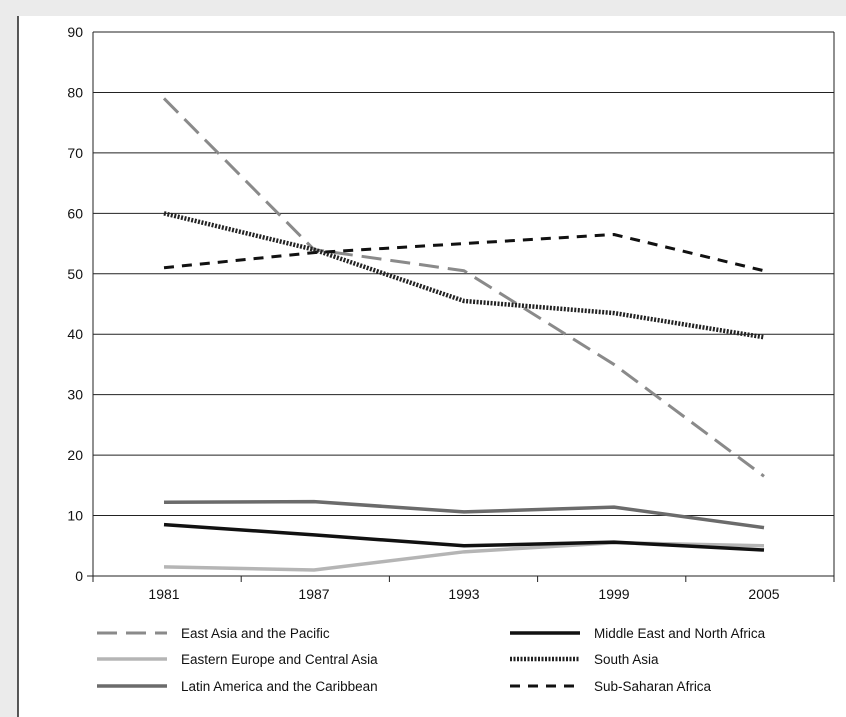 This screenshot has width=846, height=717. What do you see at coordinates (75, 92) in the screenshot?
I see `y-tick-label: 80` at bounding box center [75, 92].